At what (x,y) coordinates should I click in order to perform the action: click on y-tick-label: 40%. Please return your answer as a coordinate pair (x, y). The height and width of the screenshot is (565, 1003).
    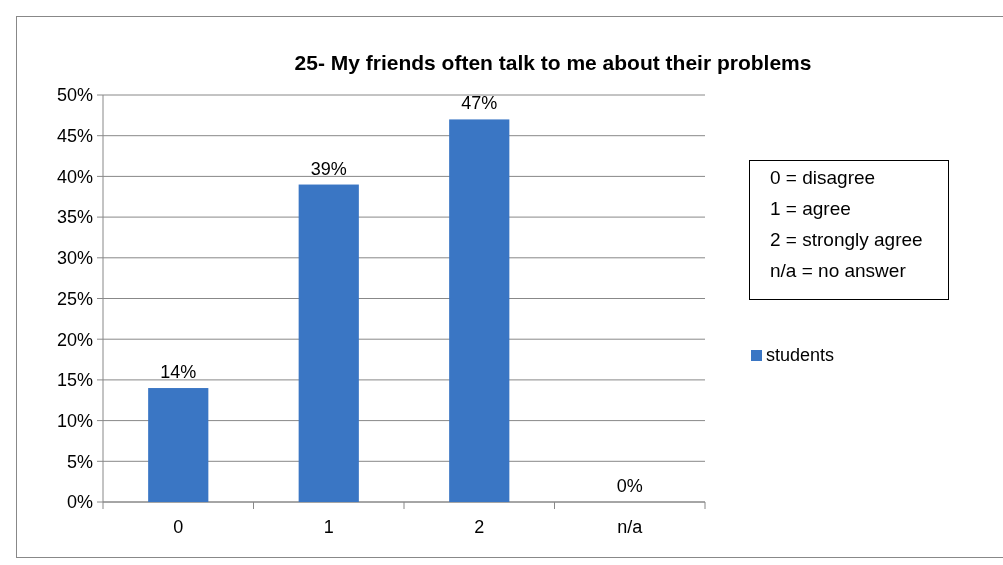
    Looking at the image, I should click on (74, 176).